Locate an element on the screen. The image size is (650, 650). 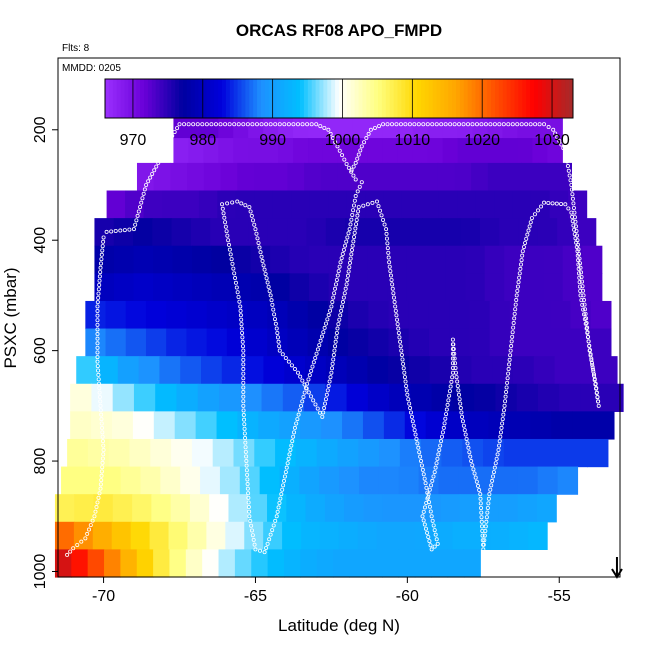
colorbar-tick-label: 970 is located at coordinates (133, 140).